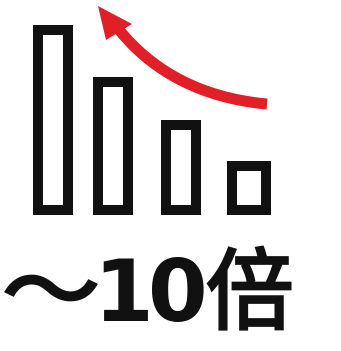  I want to click on caption-tilde: 〜, so click(51, 292).